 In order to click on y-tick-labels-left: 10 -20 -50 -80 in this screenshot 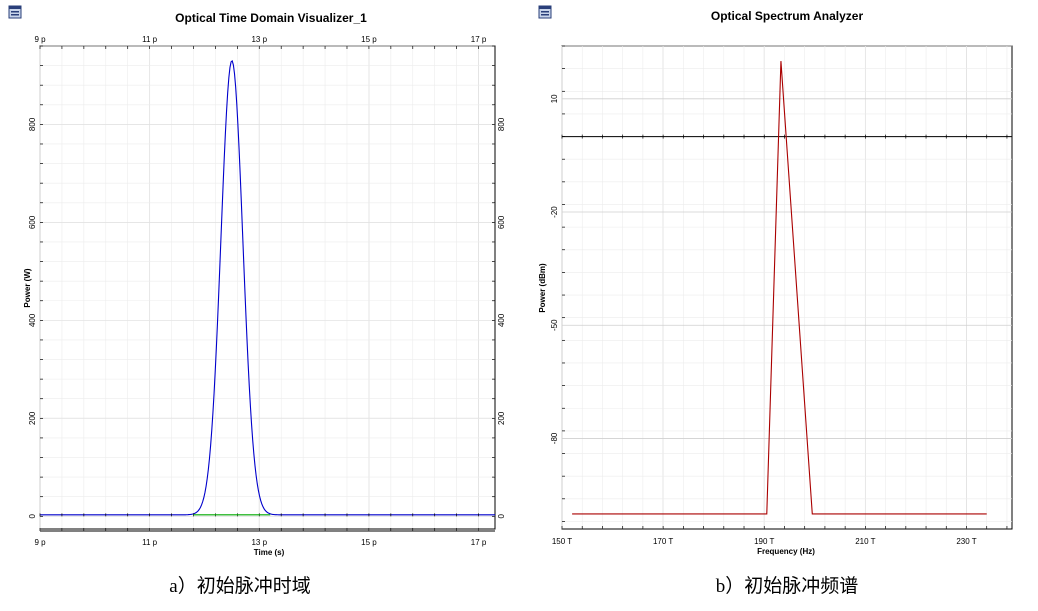, I will do `click(554, 269)`.